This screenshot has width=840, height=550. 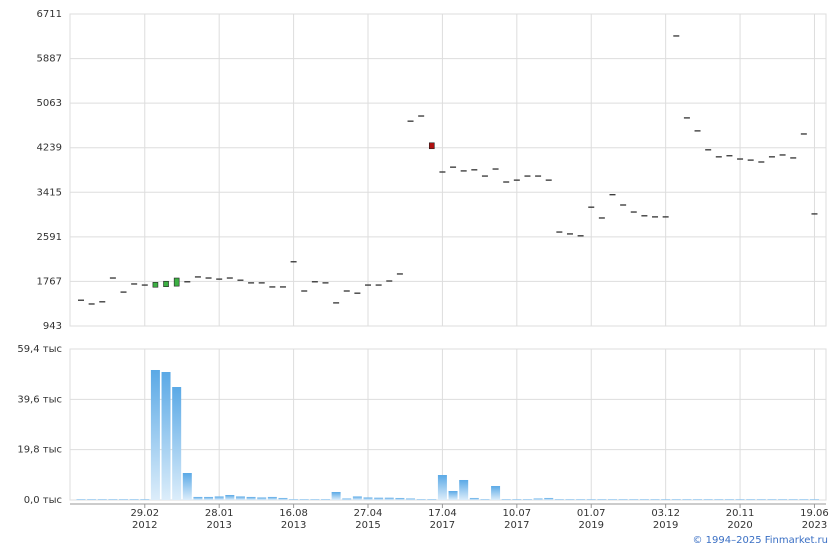 I want to click on x-tick-label: 10.07 2017, so click(x=517, y=519).